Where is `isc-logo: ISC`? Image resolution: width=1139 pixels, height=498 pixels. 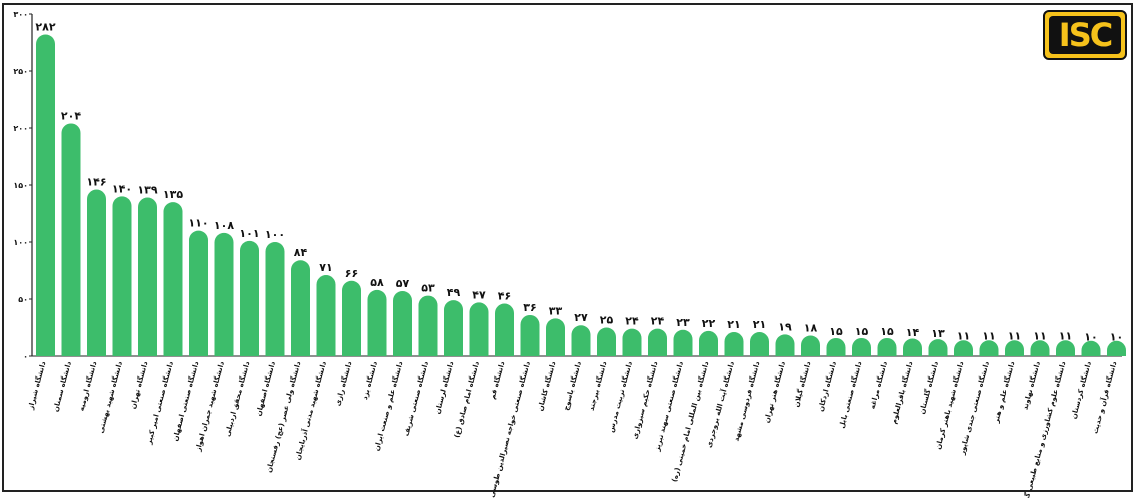 isc-logo: ISC is located at coordinates (1085, 35).